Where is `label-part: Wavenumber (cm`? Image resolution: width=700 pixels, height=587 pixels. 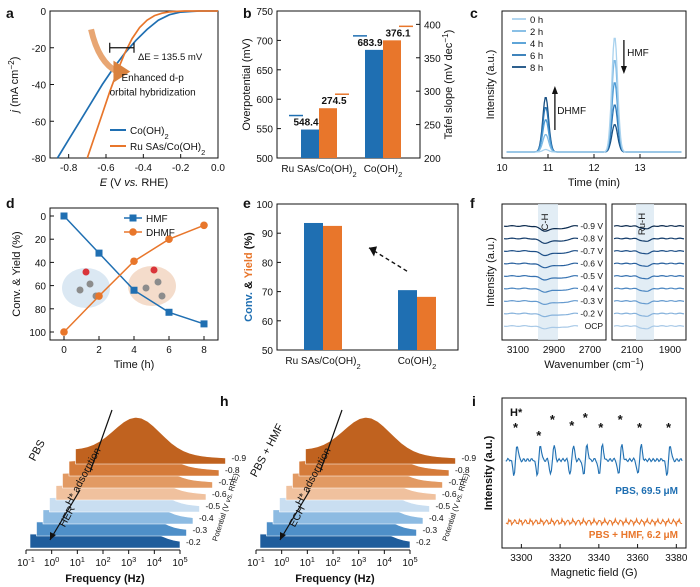 label-part: Wavenumber (cm is located at coordinates (587, 365).